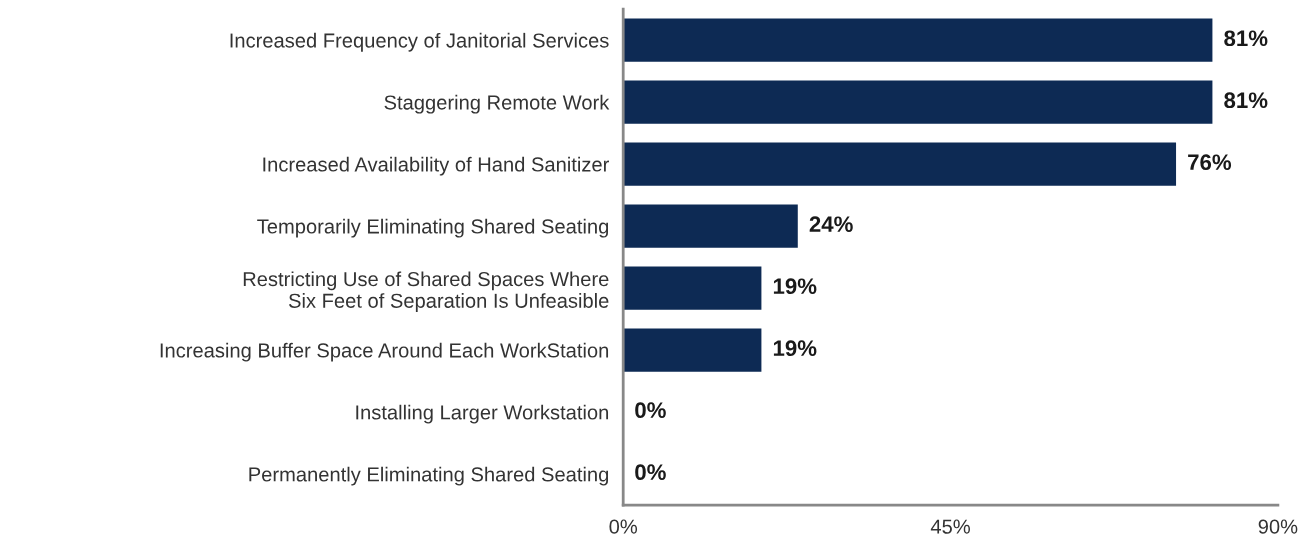 The image size is (1312, 539). Describe the element at coordinates (426, 291) in the screenshot. I see `y-tick-label: Restricting Use of Shared Spaces Where Six Feet of Separation Is Unfeasible` at that location.